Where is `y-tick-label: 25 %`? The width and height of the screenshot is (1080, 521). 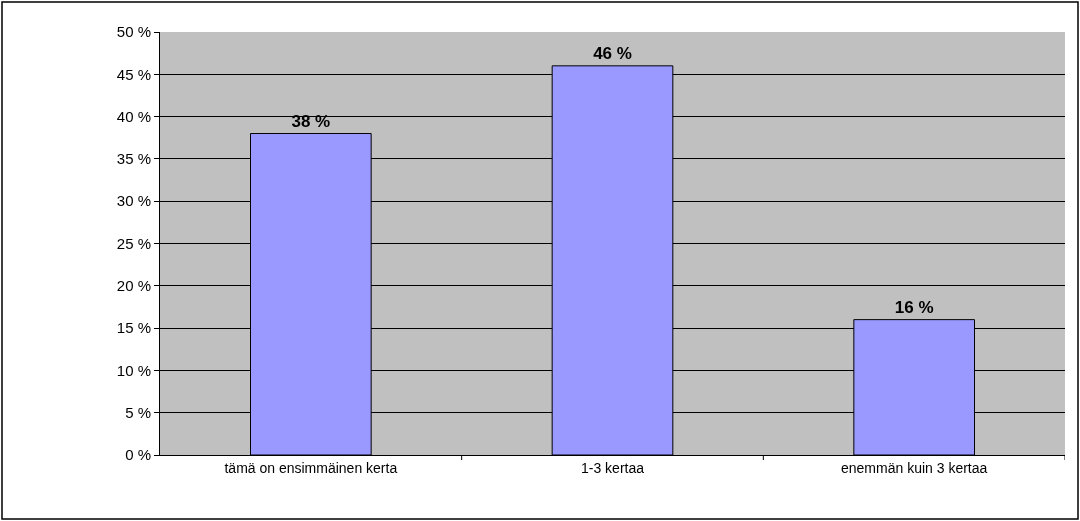
y-tick-label: 25 % is located at coordinates (133, 243).